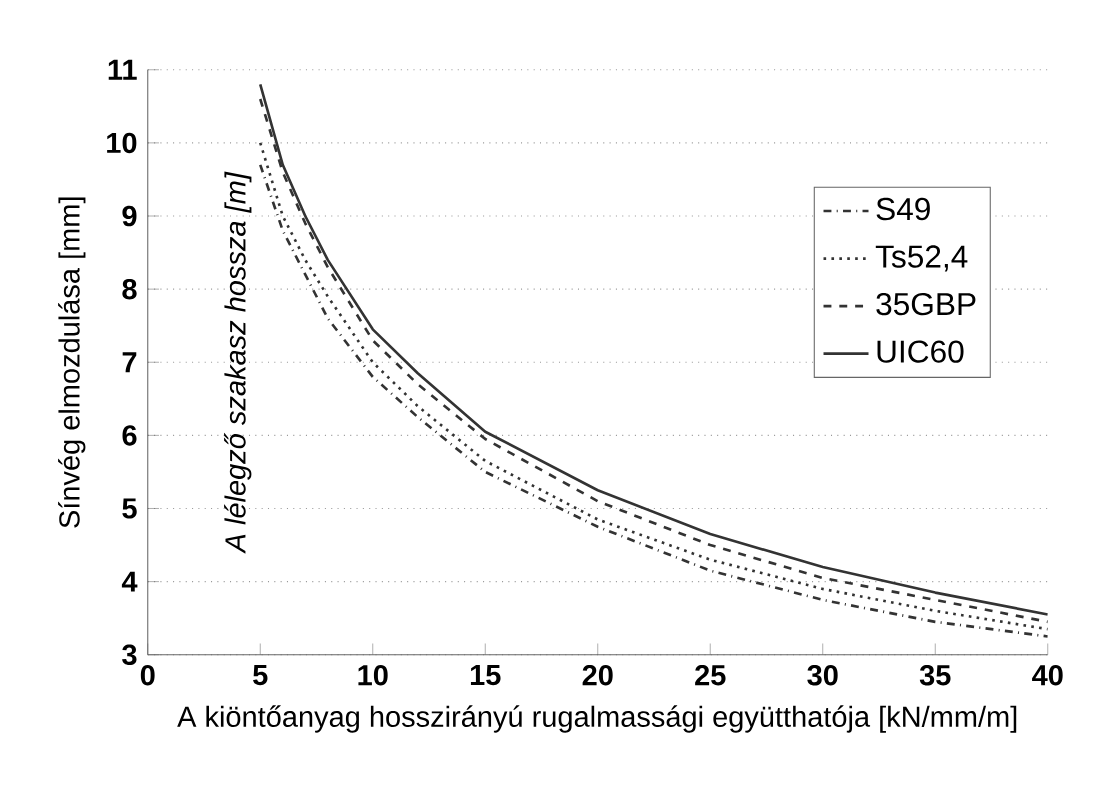  I want to click on legend-label: S49, so click(903, 209).